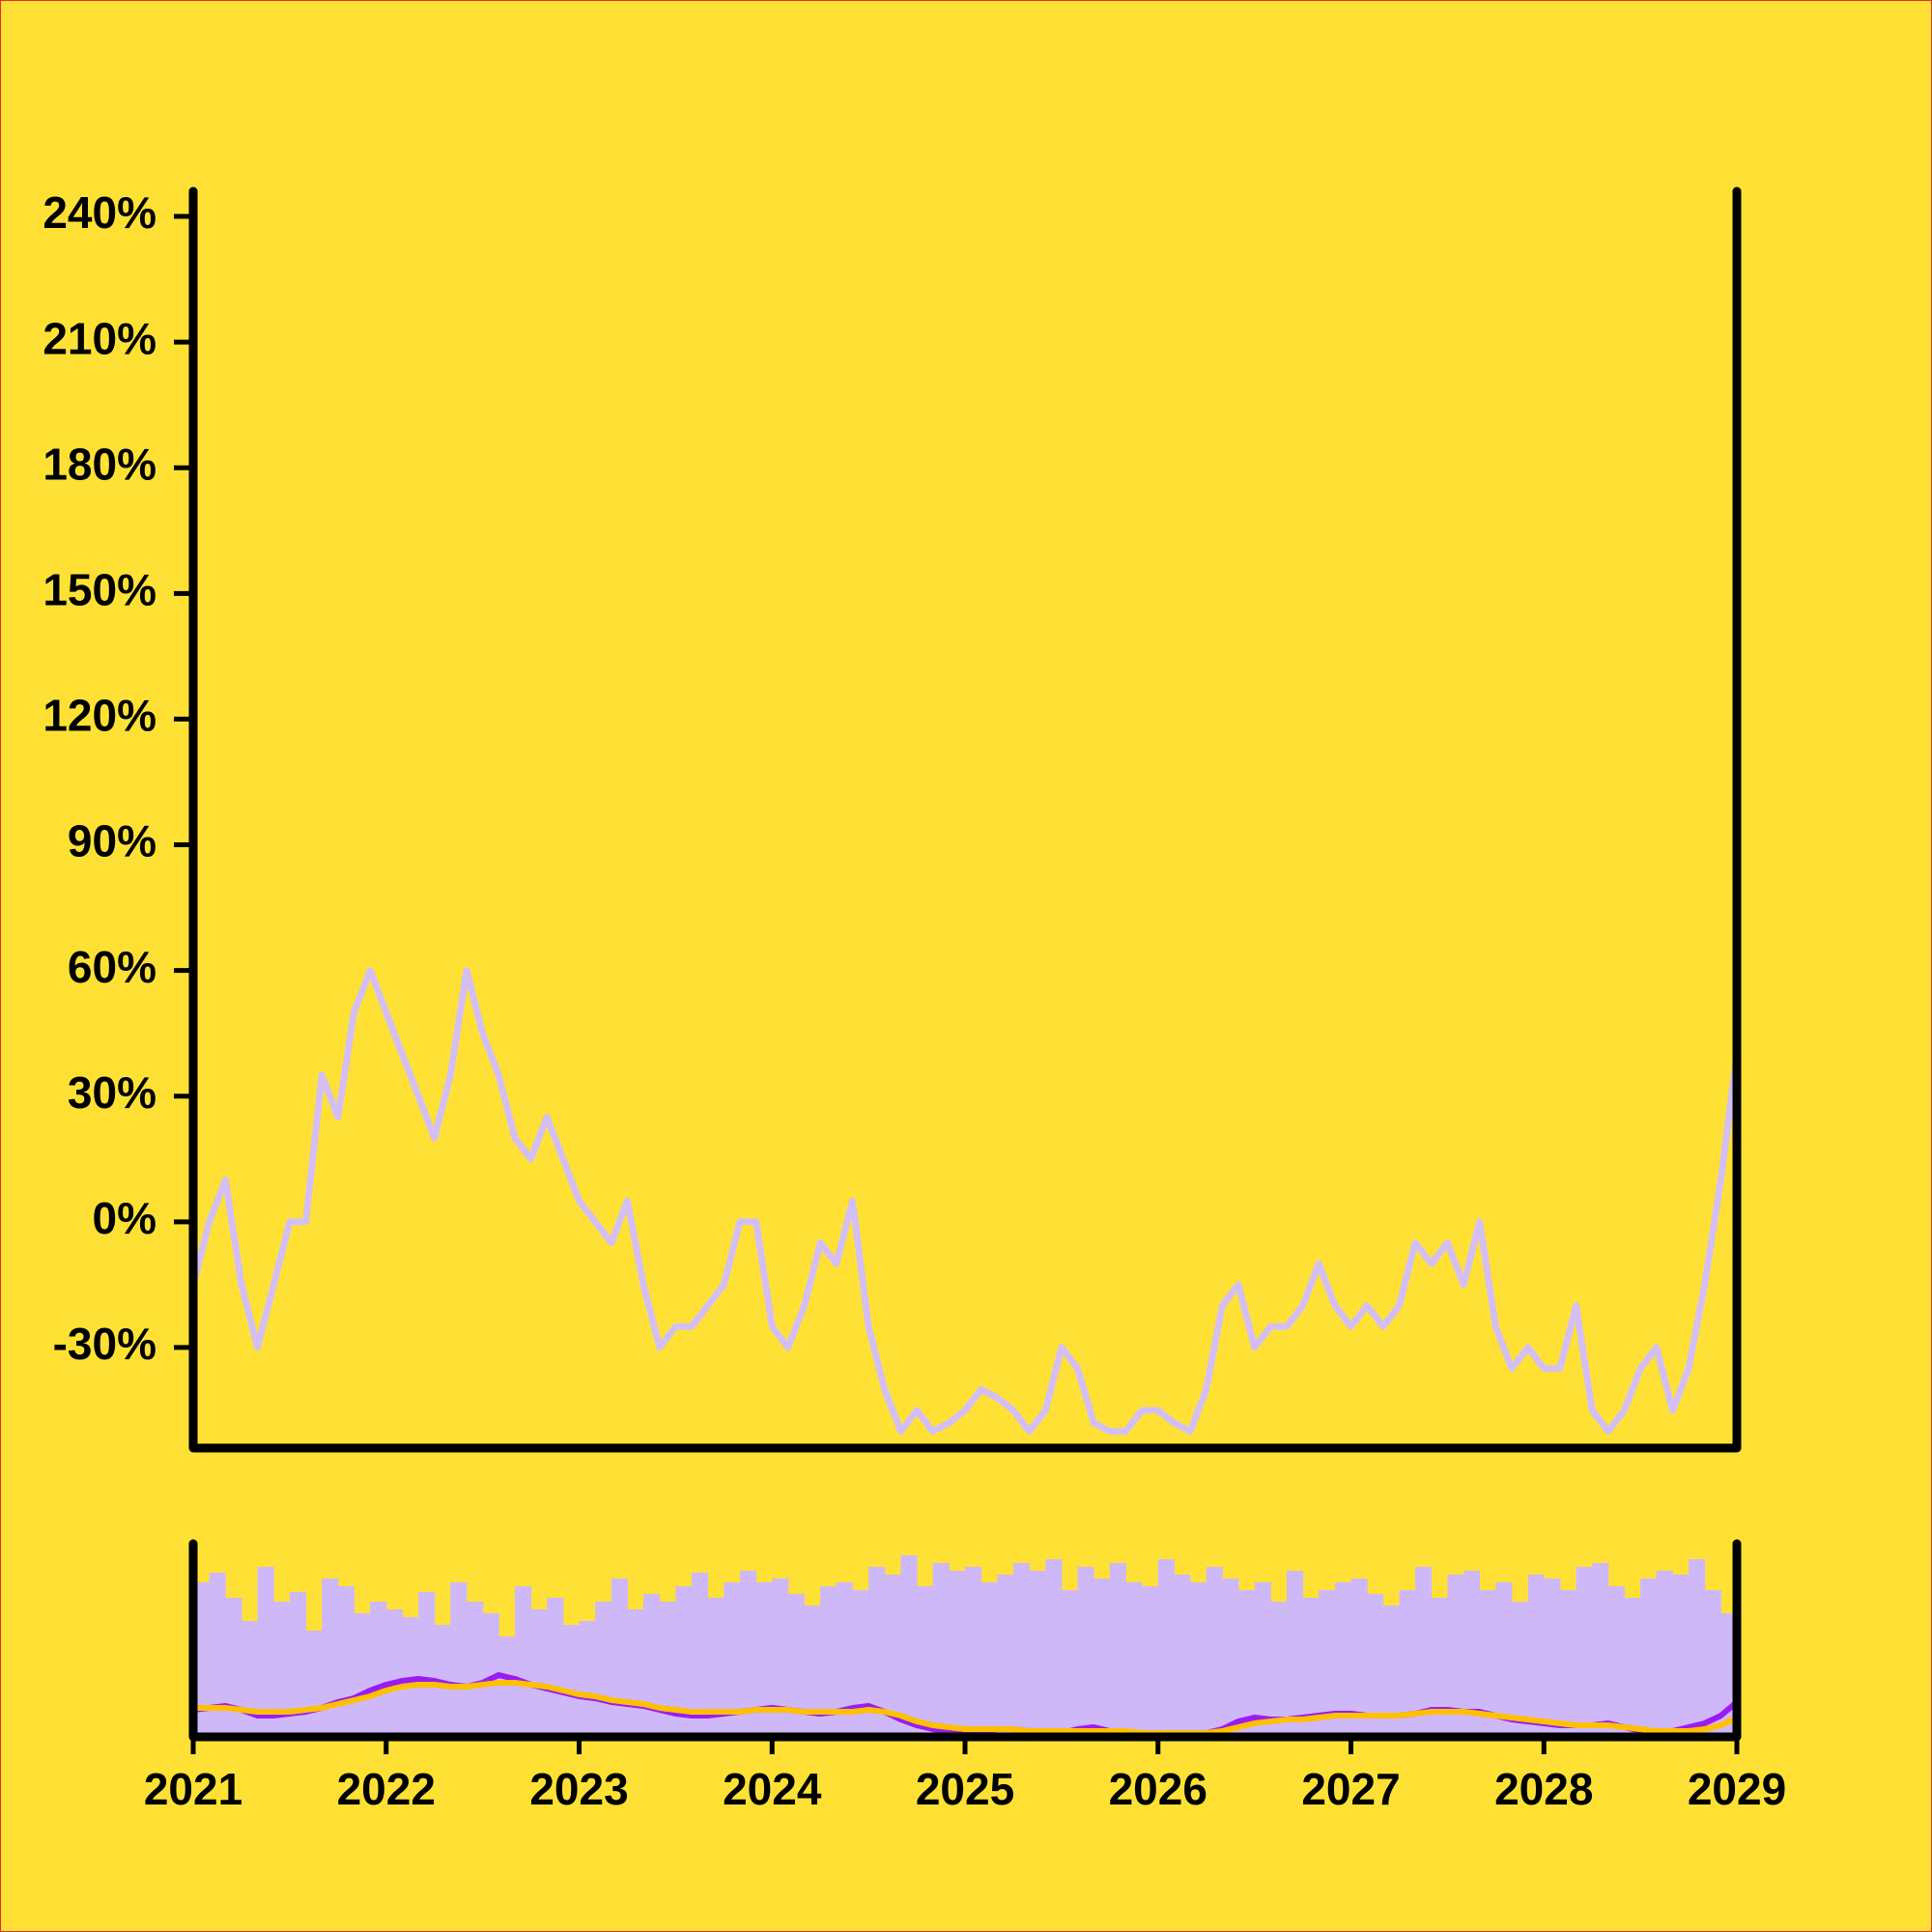 Image resolution: width=1932 pixels, height=1932 pixels. I want to click on y-tick-label: 240%, so click(99, 212).